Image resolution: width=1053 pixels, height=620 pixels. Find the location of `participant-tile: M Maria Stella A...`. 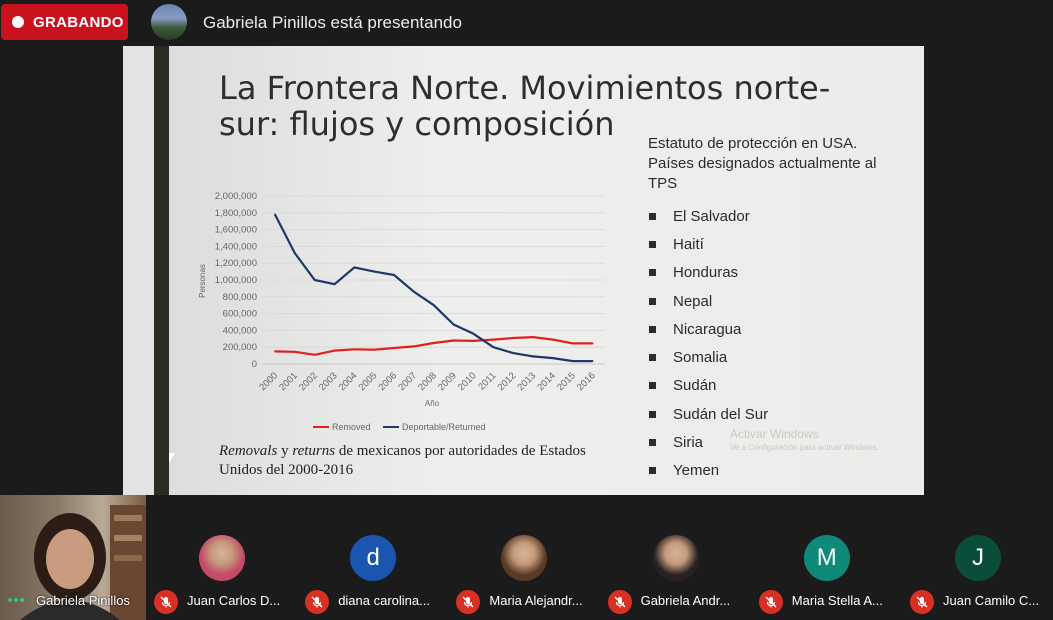

participant-tile: M Maria Stella A... is located at coordinates (826, 557).